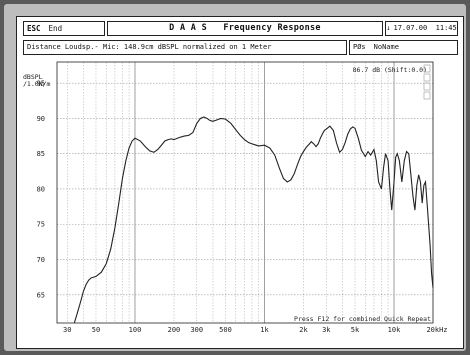  What do you see at coordinates (174, 330) in the screenshot?
I see `x-tick-label: 200` at bounding box center [174, 330].